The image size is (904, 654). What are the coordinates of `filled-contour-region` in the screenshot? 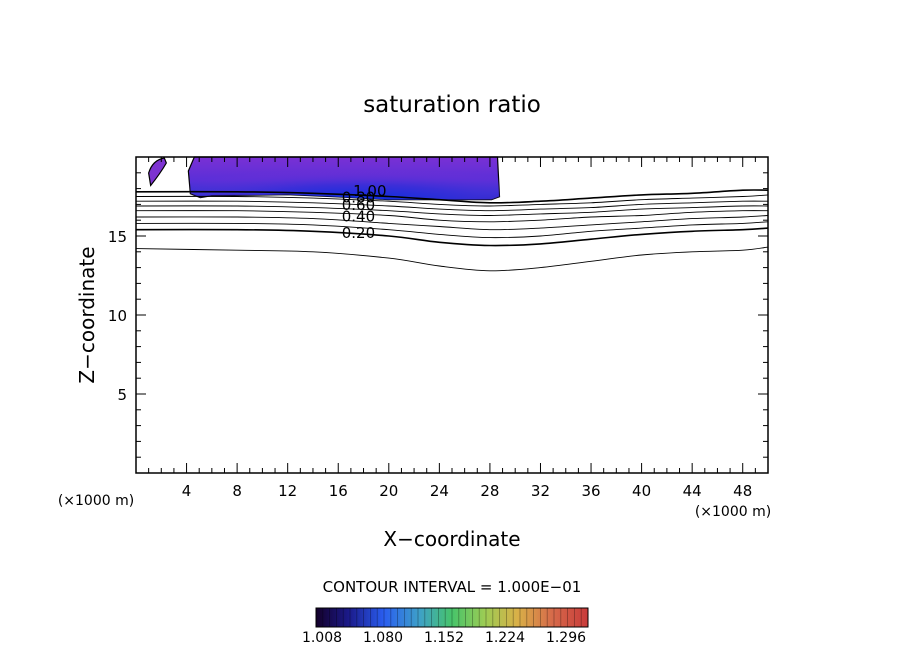 It's located at (324, 178).